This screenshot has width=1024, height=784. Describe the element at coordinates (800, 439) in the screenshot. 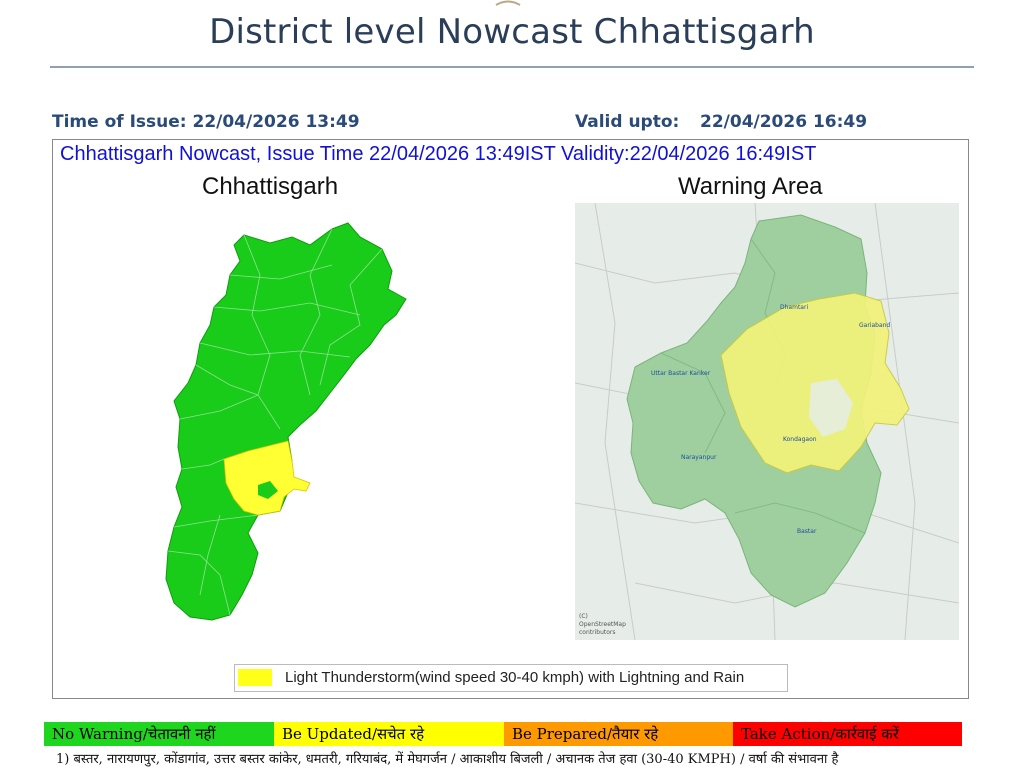

I see `label-kondagaon: Kondagaon` at that location.